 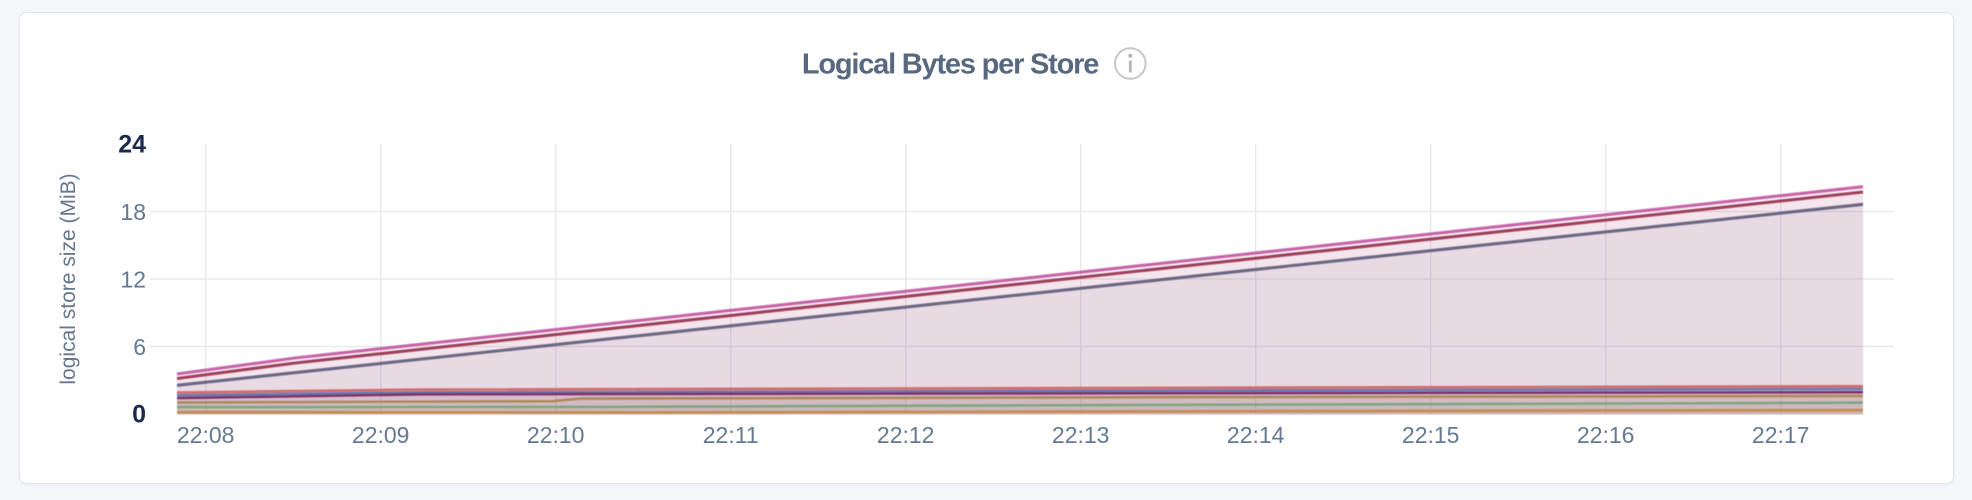 What do you see at coordinates (206, 435) in the screenshot?
I see `svg-text: 22:08` at bounding box center [206, 435].